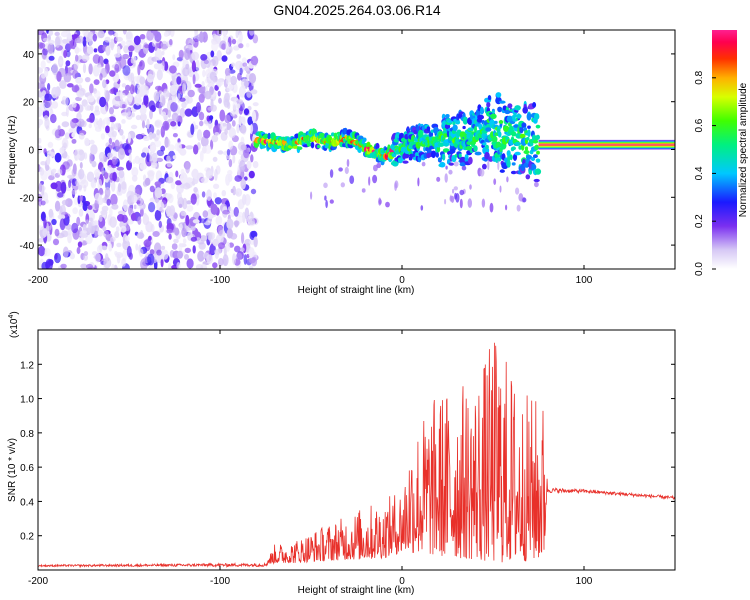  I want to click on snr-scale-note-exp: 4, so click(11, 317).